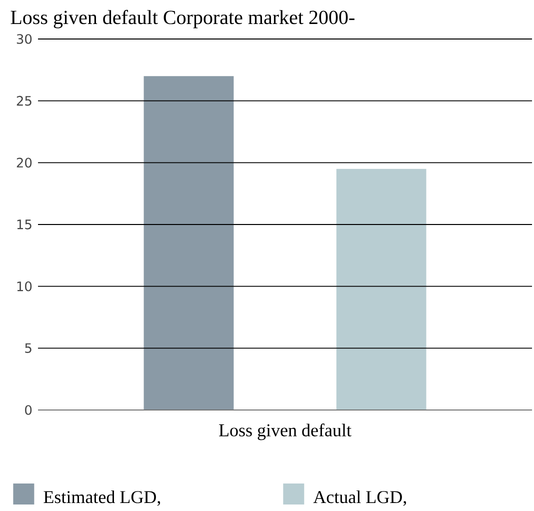  I want to click on y-tick-label: 0, so click(28, 410).